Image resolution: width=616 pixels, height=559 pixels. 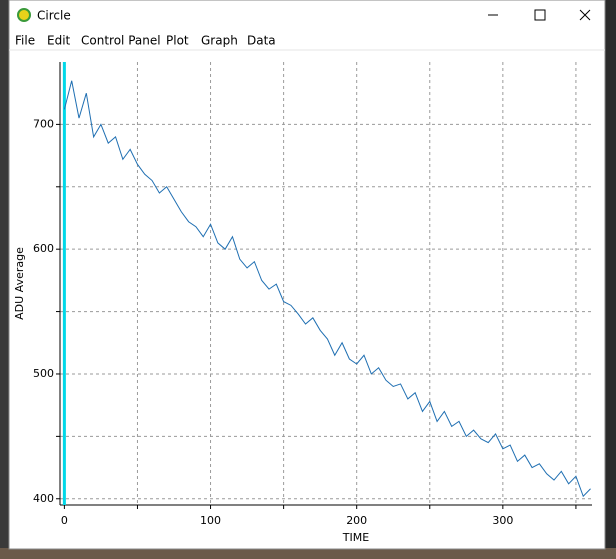 What do you see at coordinates (43, 123) in the screenshot?
I see `y-tick-label: 700` at bounding box center [43, 123].